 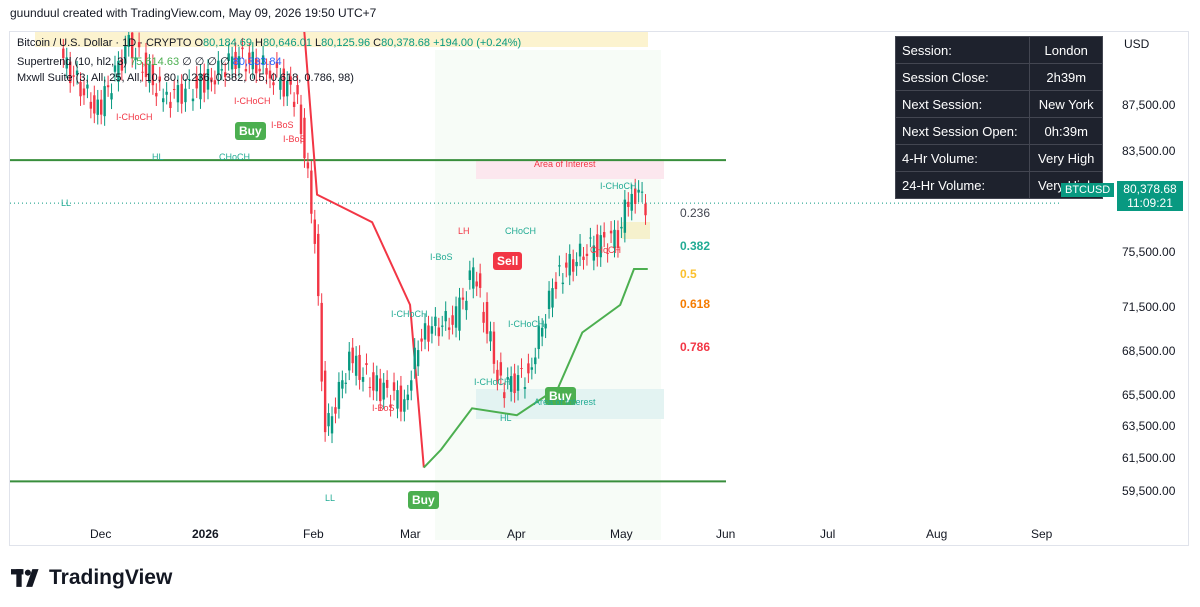 I want to click on lh-marker: LH, so click(x=464, y=231).